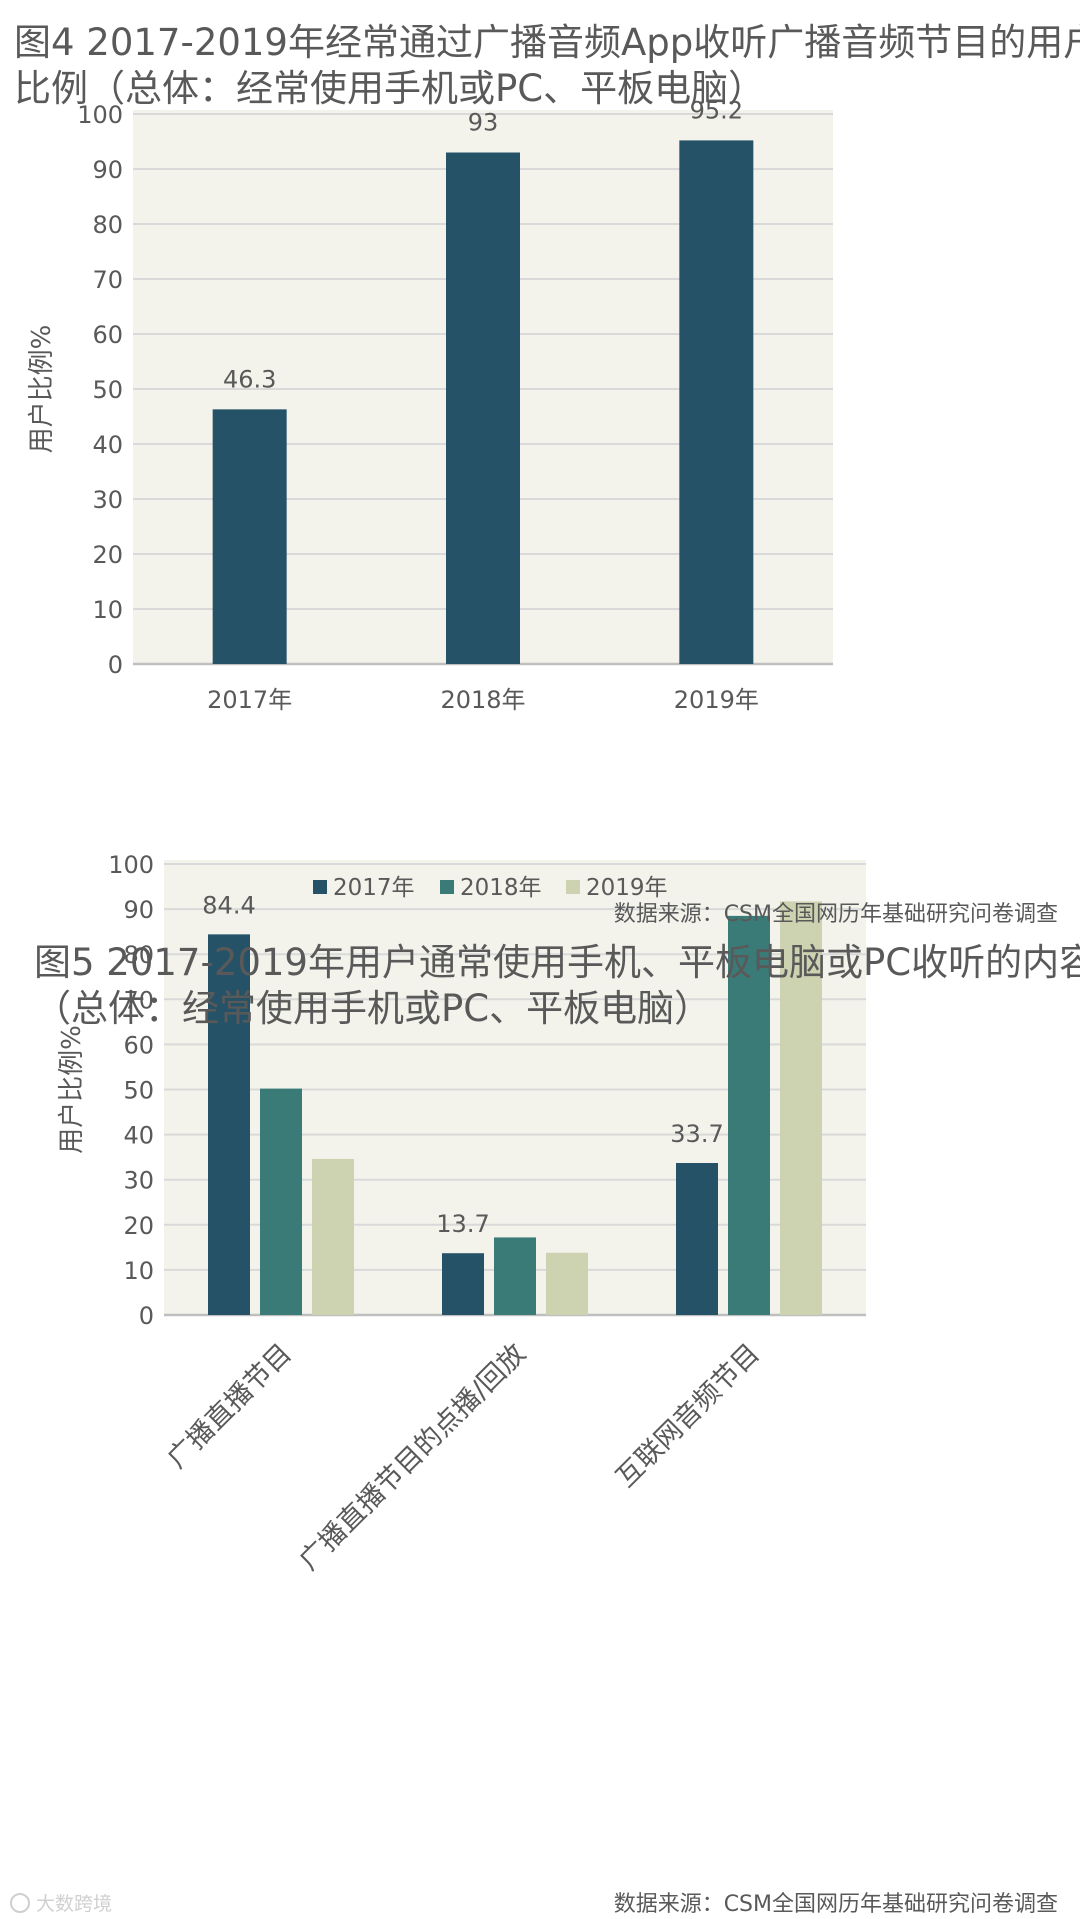 The height and width of the screenshot is (1919, 1080). Describe the element at coordinates (688, 1416) in the screenshot. I see `chart2-category-label: 互联网音频节目` at that location.